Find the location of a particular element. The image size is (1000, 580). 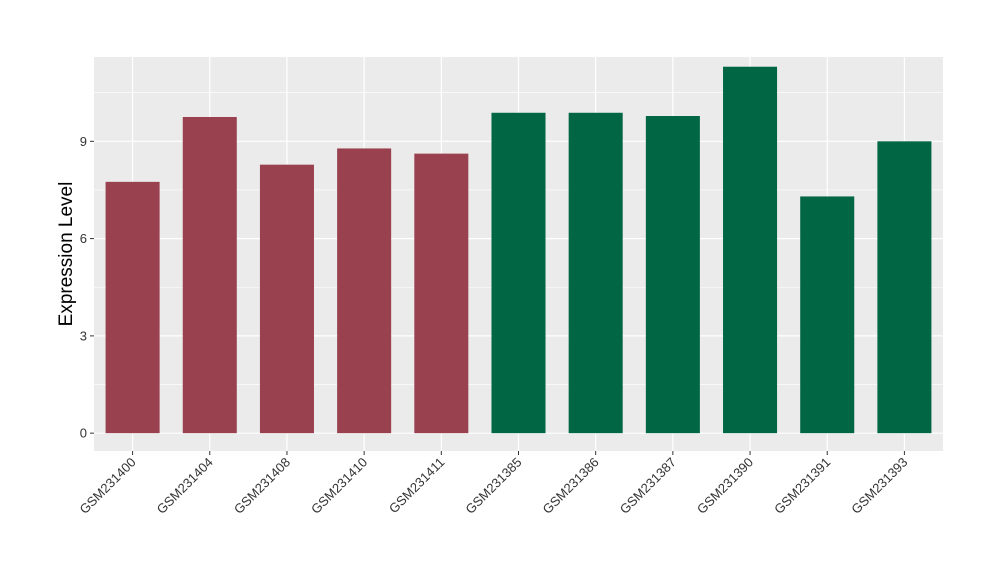

bar-GSM231408 is located at coordinates (286, 299).